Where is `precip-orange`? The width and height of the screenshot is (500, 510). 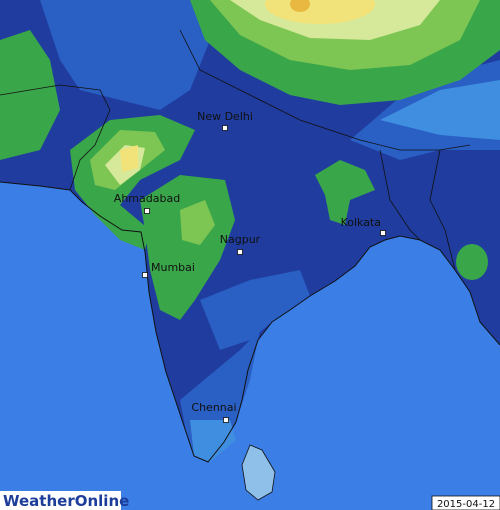 precip-orange is located at coordinates (300, 6).